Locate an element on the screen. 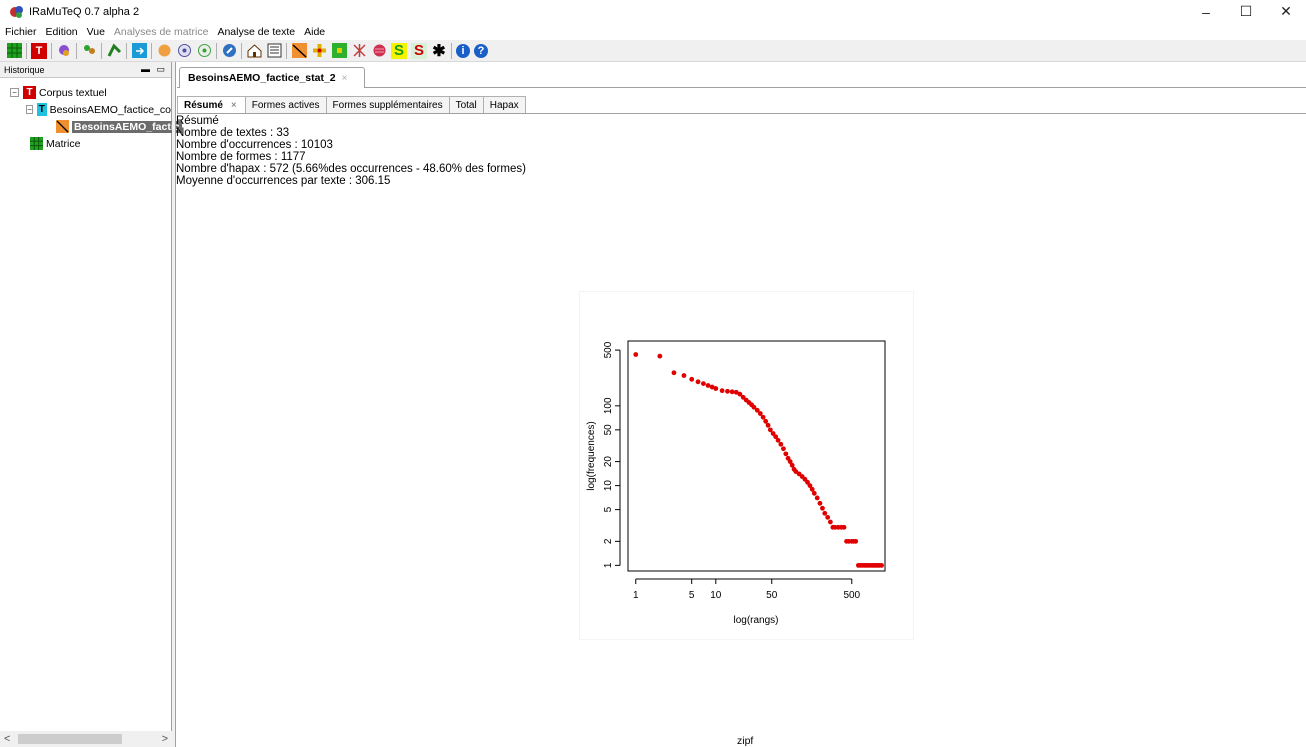  s-red-icon: S is located at coordinates (419, 50).